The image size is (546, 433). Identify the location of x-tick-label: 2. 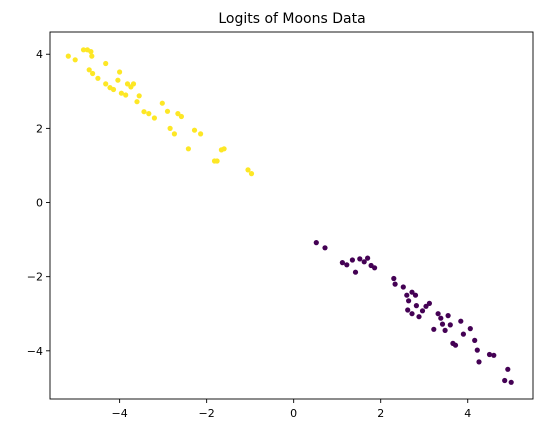
(380, 413).